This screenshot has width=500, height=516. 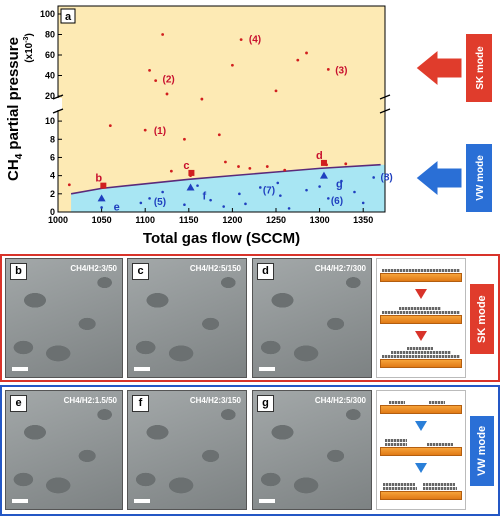 What do you see at coordinates (50, 121) in the screenshot?
I see `y-tick-label: 10` at bounding box center [50, 121].